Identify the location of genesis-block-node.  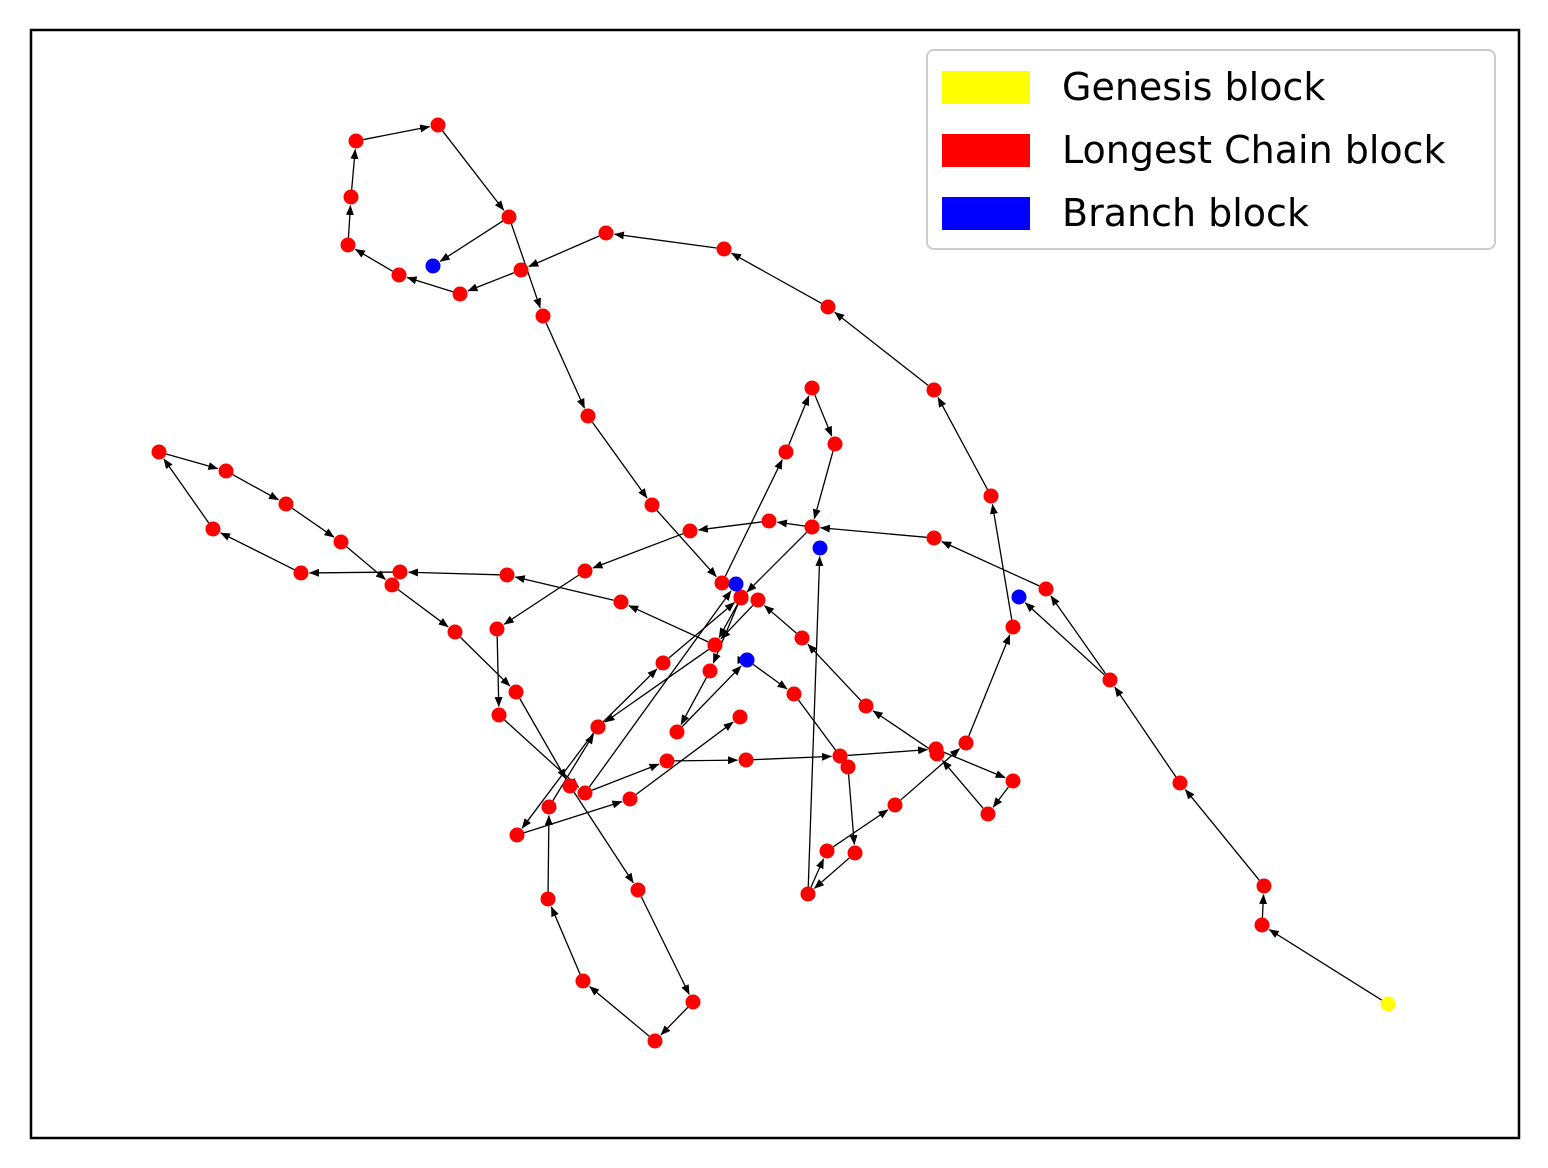
(1388, 1004).